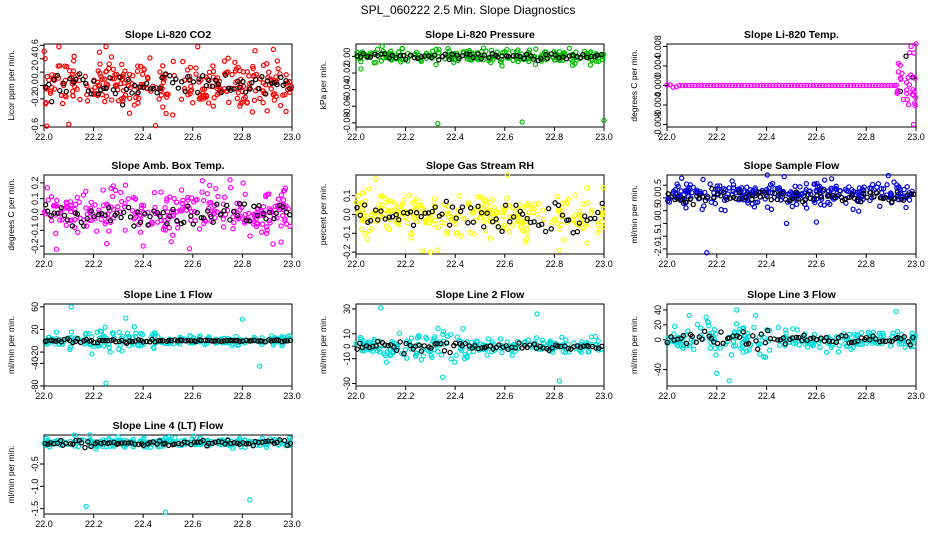 The height and width of the screenshot is (540, 936). I want to click on x-tick-label: 22.8, so click(866, 137).